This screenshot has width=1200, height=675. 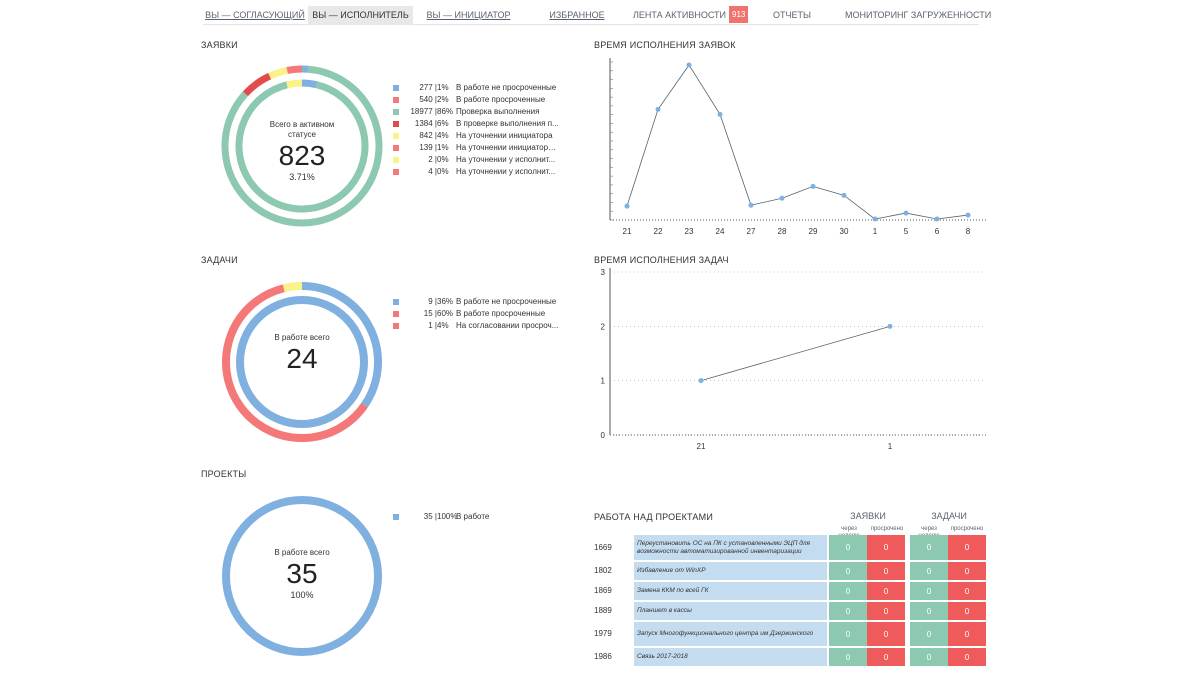 I want to click on requests-legend-item: 842 | 4% На уточнении инициатора, so click(x=478, y=136).